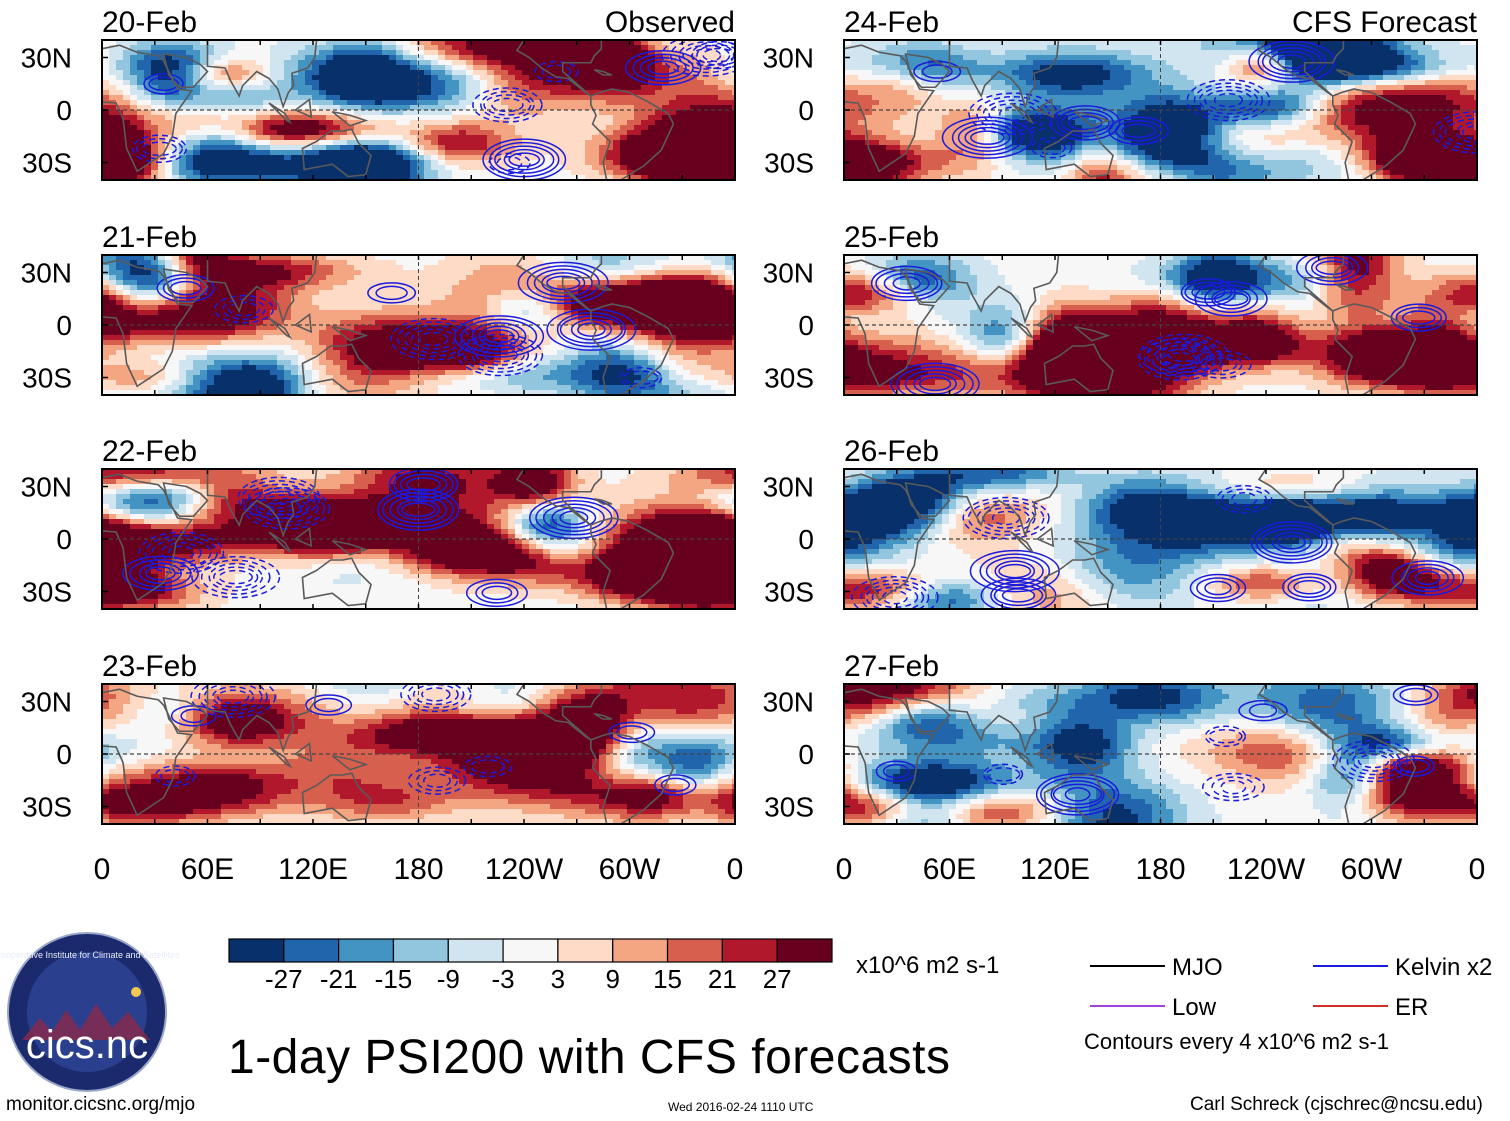 The image size is (1510, 1121). Describe the element at coordinates (1291, 987) in the screenshot. I see `contour-legend: MJO Kelvin x2 Low ER` at that location.